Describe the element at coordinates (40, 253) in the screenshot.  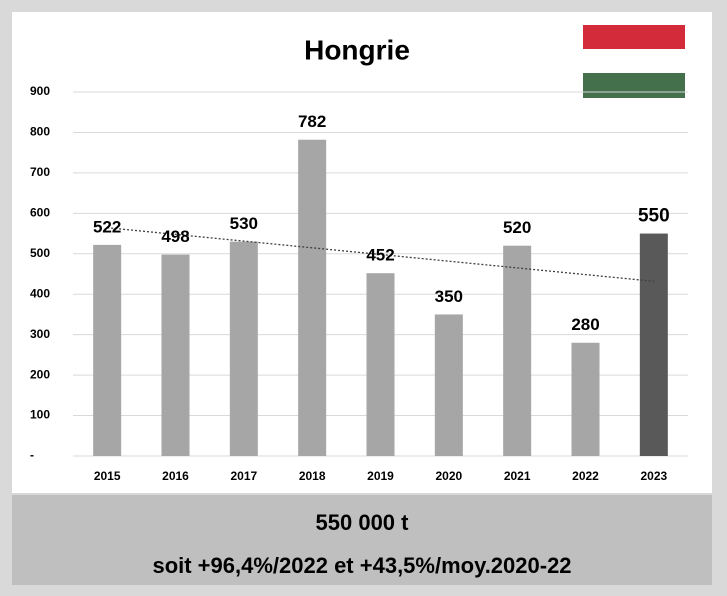
I see `y-tick-label: 500` at that location.